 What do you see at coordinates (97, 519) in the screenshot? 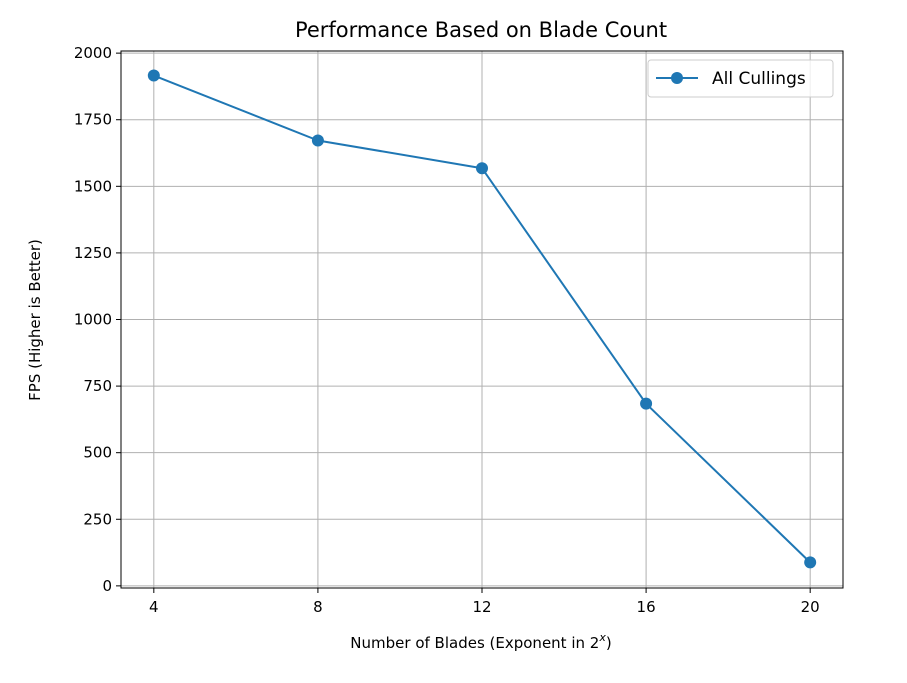
I see `y-tick-label-250: 250` at bounding box center [97, 519].